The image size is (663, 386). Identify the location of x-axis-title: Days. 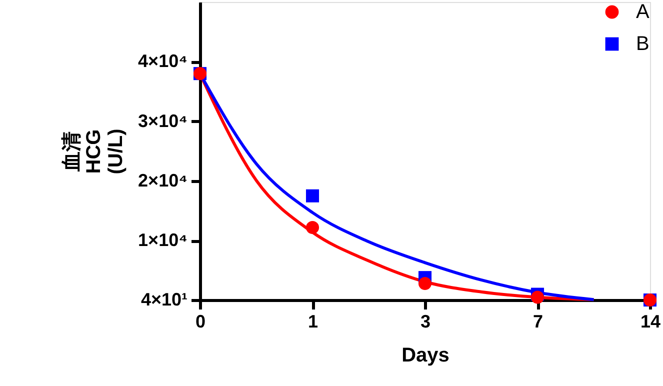
(426, 355).